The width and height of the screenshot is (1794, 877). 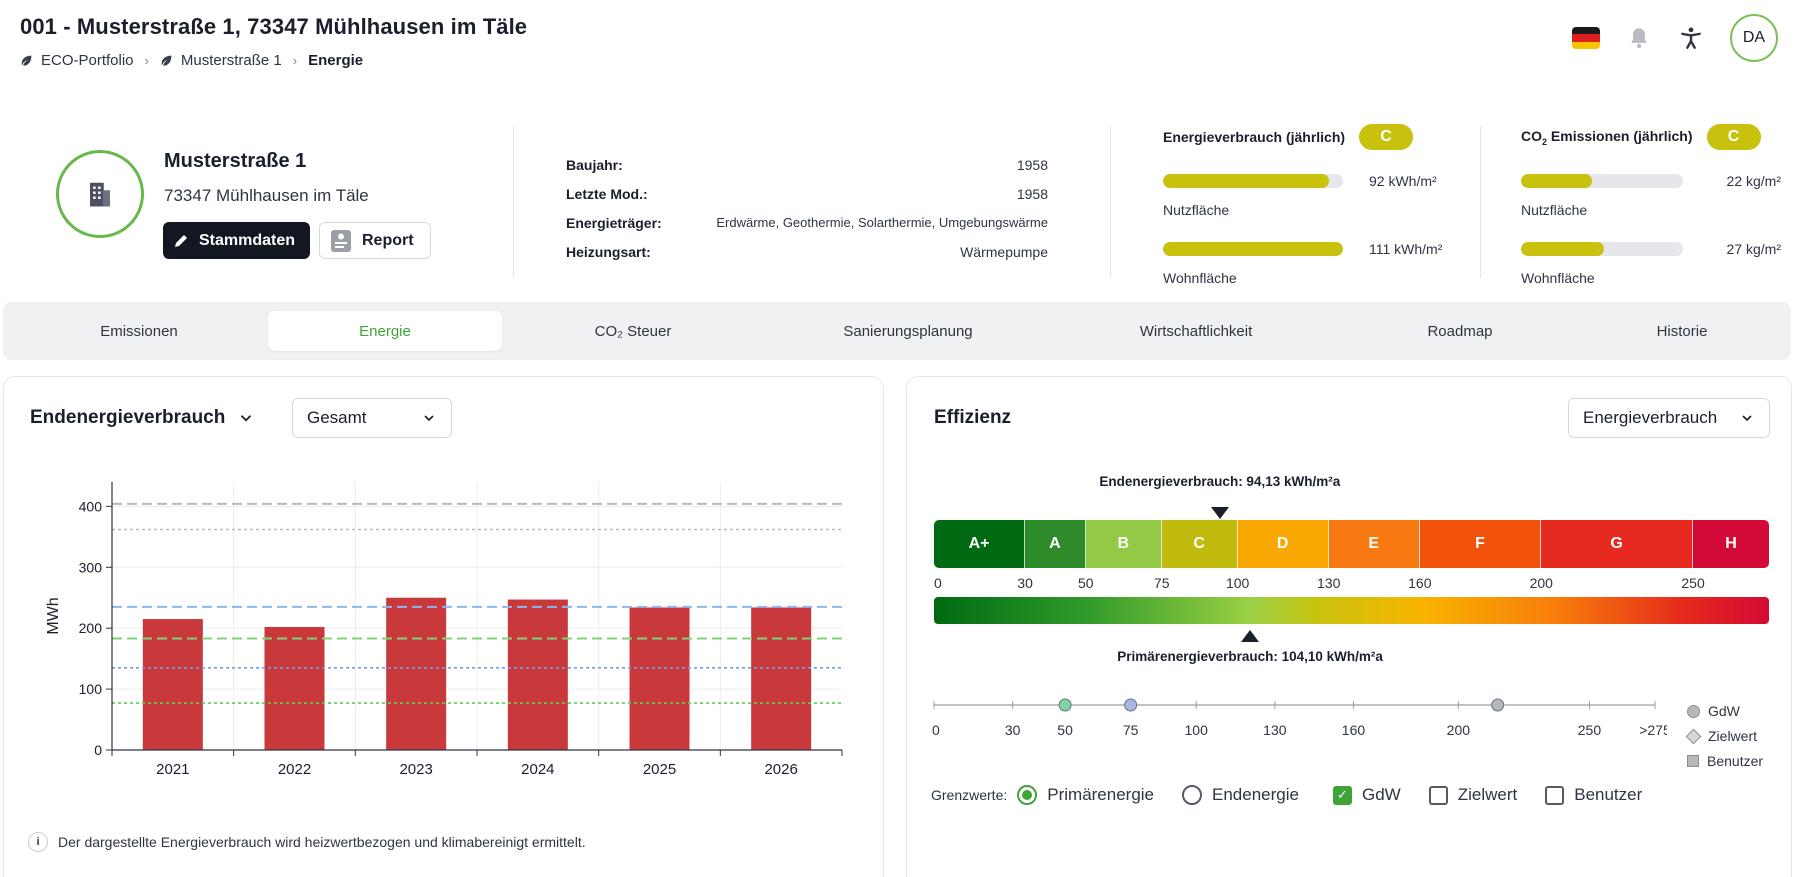 What do you see at coordinates (1480, 544) in the screenshot?
I see `energy-class-f: F` at bounding box center [1480, 544].